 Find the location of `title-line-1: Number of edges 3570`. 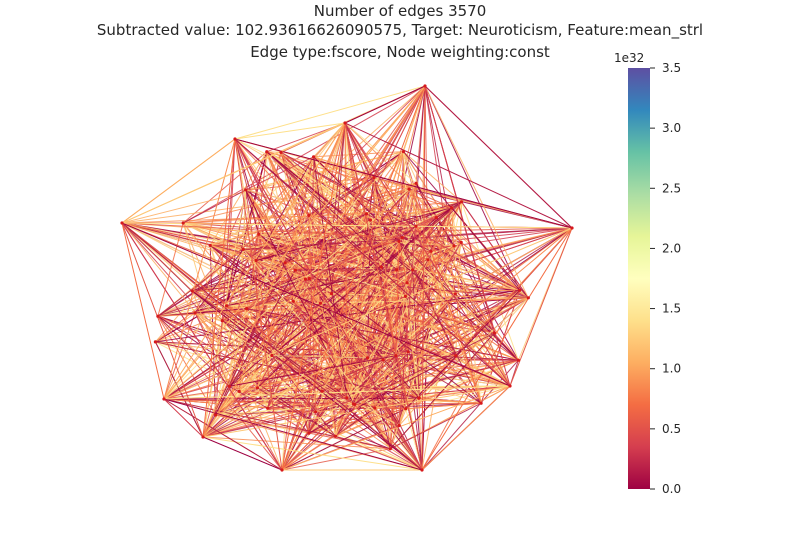

title-line-1: Number of edges 3570 is located at coordinates (400, 11).